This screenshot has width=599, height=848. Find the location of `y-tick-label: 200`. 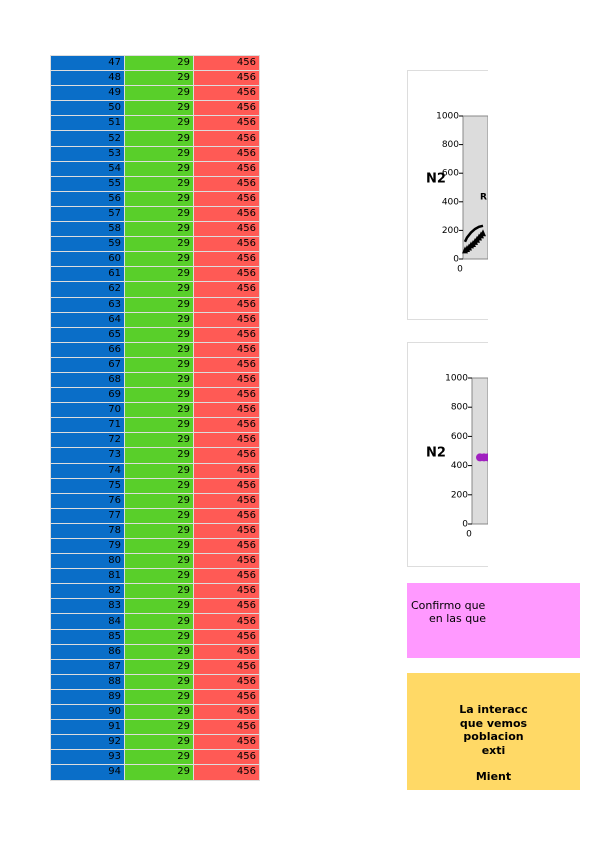

y-tick-label: 200 is located at coordinates (450, 231).